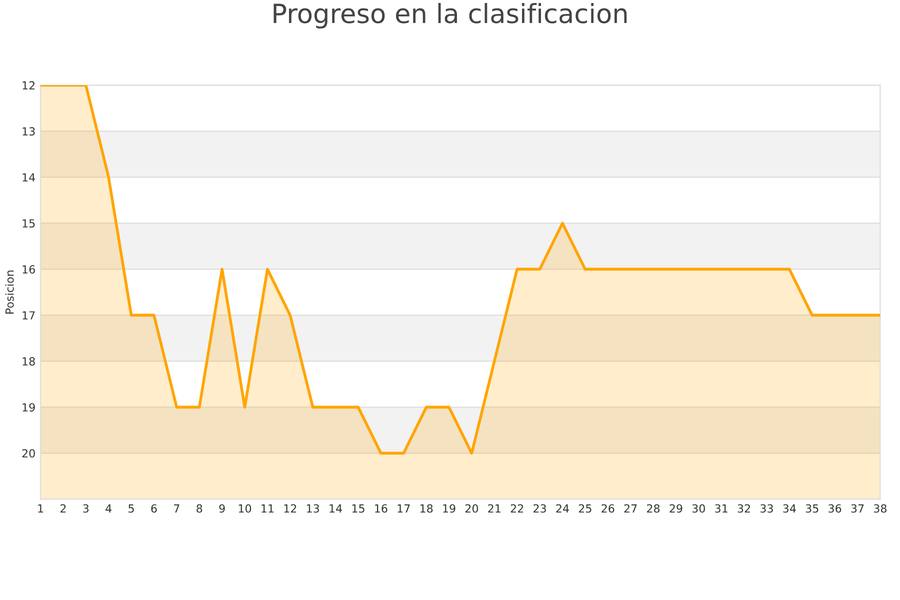 This screenshot has width=900, height=600. What do you see at coordinates (789, 508) in the screenshot?
I see `x-tick-label: 34` at bounding box center [789, 508].